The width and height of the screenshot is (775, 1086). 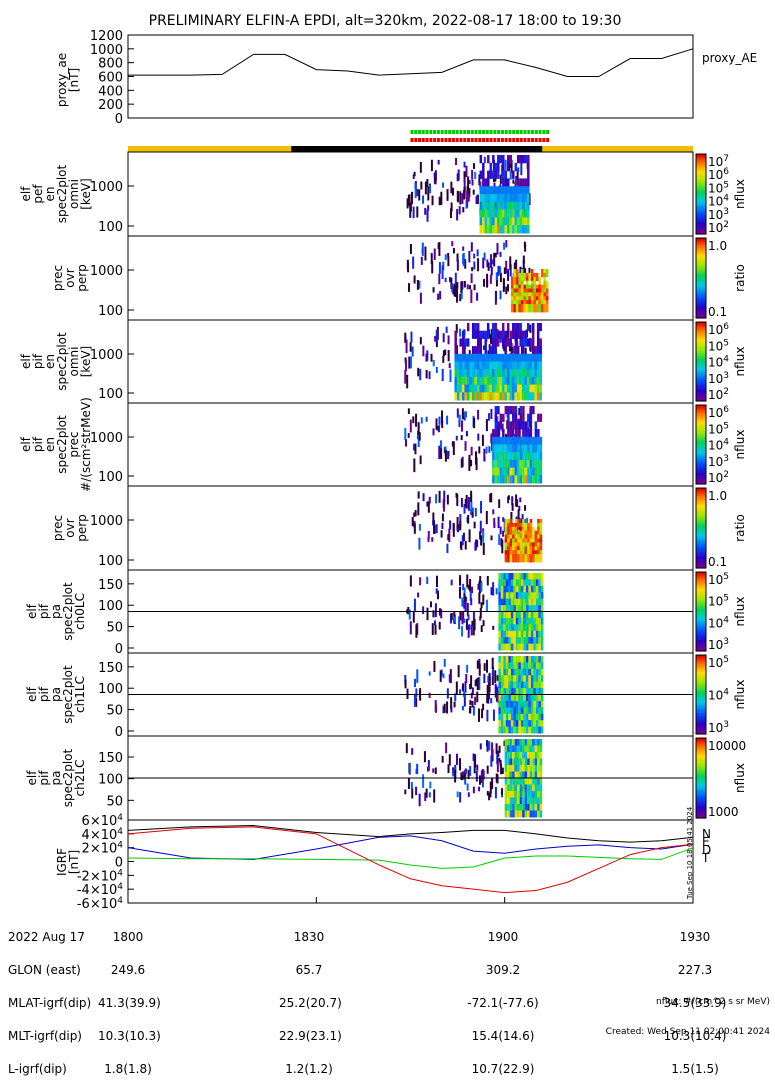 I want to click on prec-ovr-perp-e-colorbar-frame, so click(x=701, y=278).